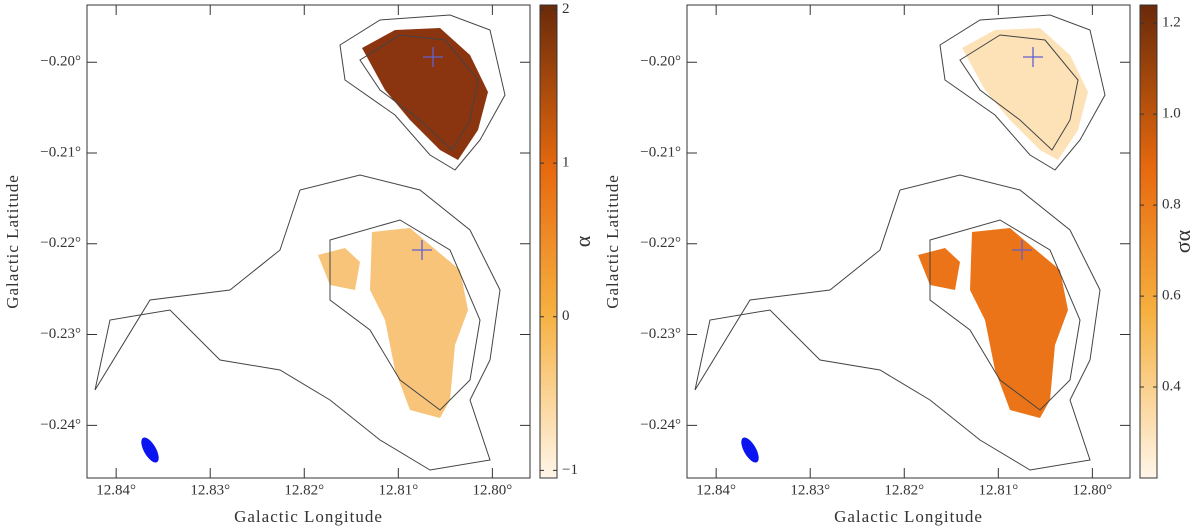  I want to click on colorbar-tick-label: 0, so click(566, 316).